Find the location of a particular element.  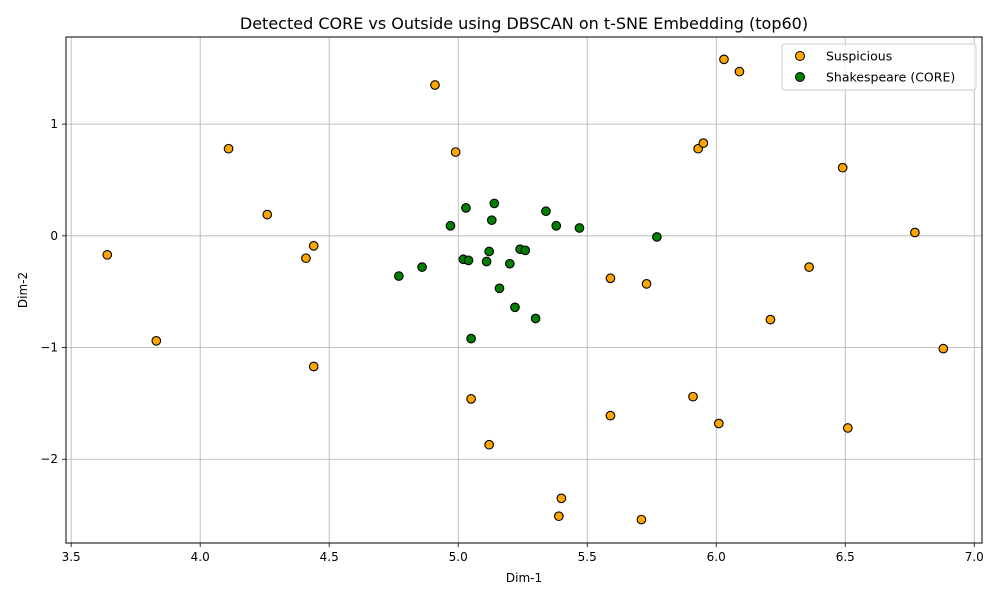

legend-marker-core is located at coordinates (800, 77).